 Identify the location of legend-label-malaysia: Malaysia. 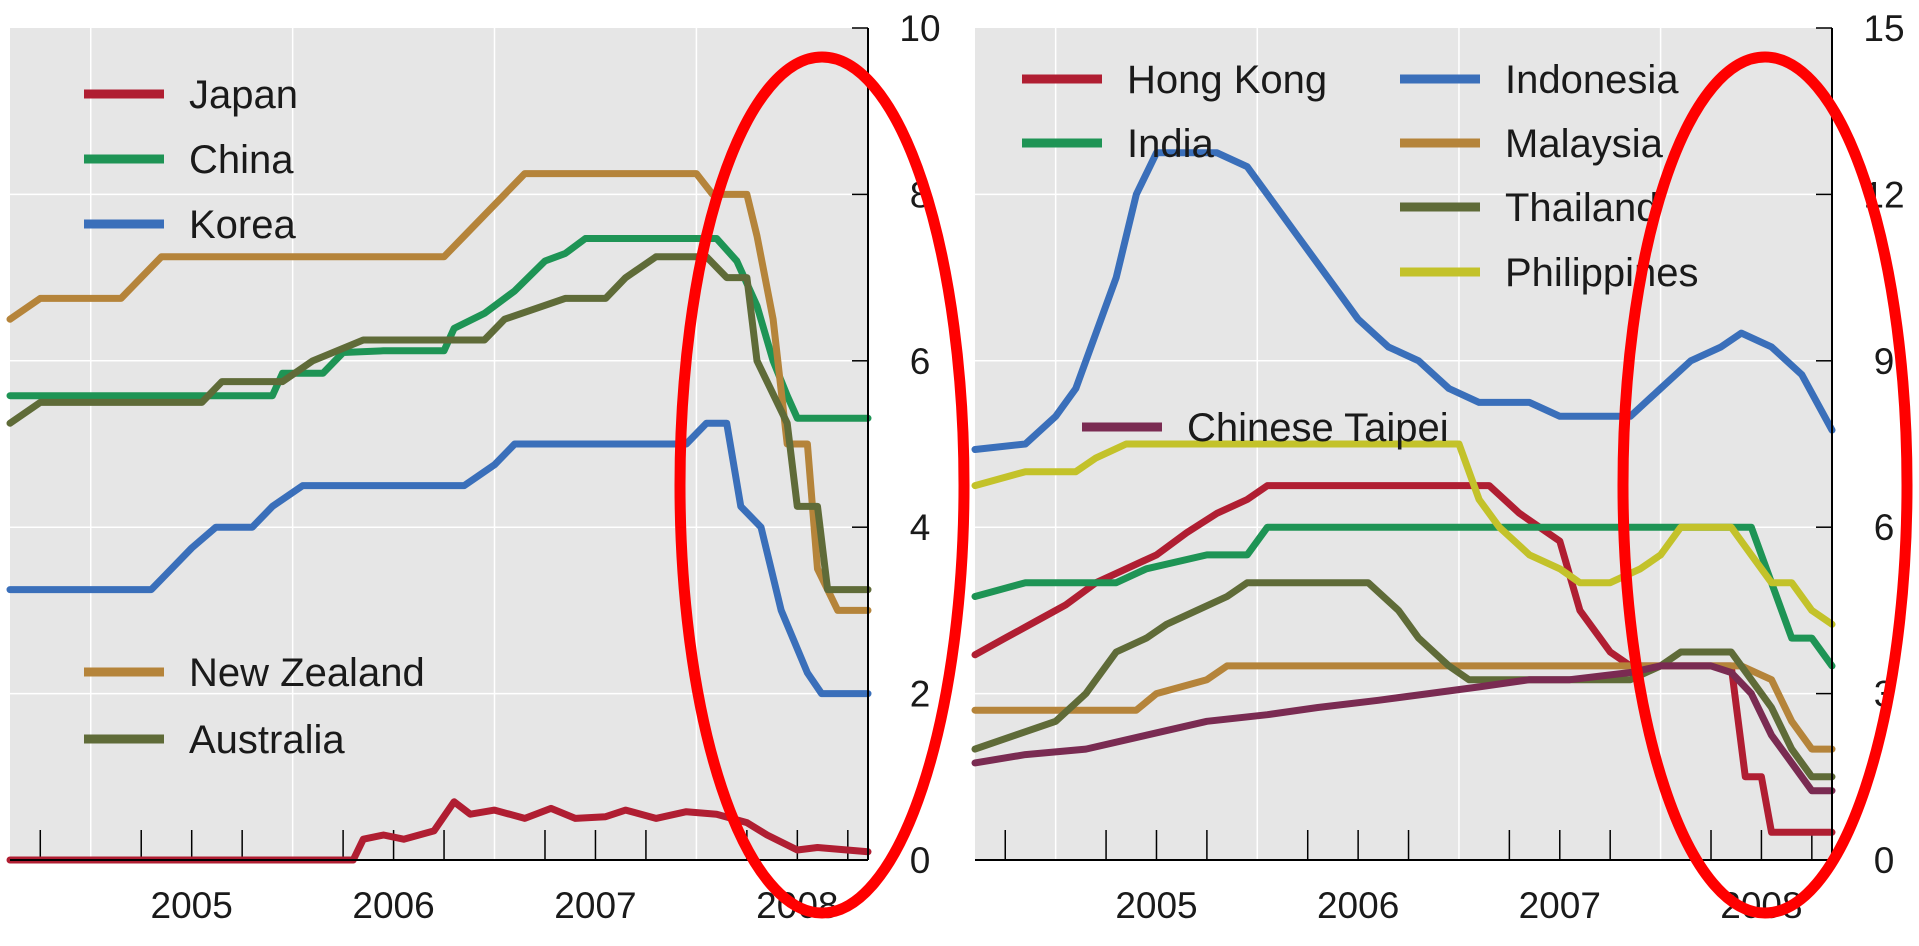
(1584, 144).